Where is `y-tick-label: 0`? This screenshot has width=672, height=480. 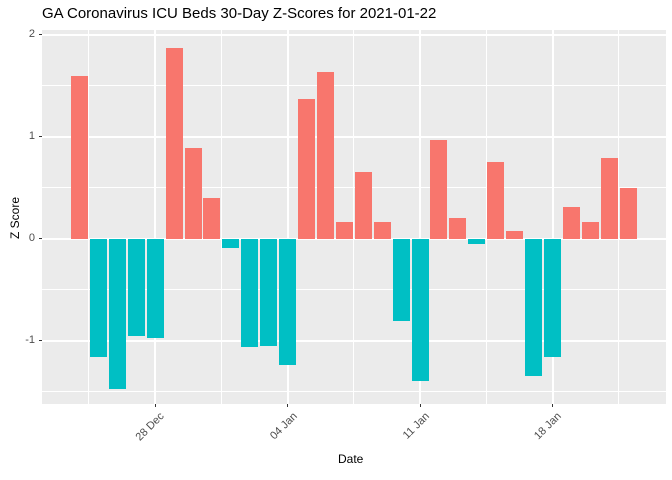
y-tick-label: 0 is located at coordinates (31, 238).